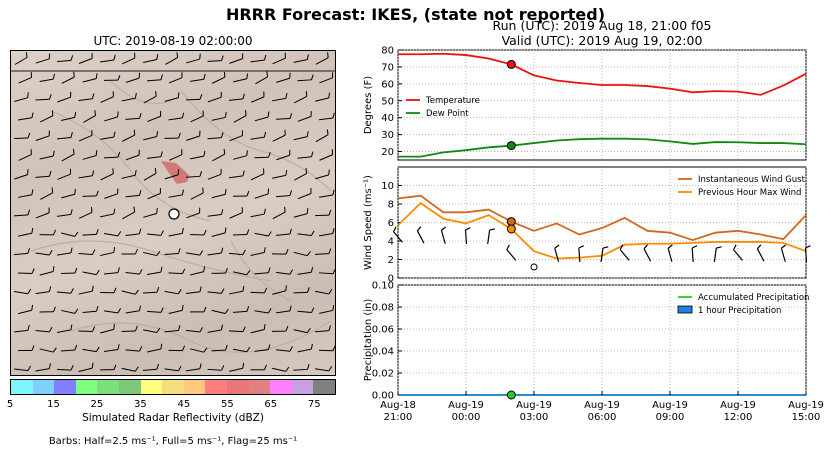  Describe the element at coordinates (466, 405) in the screenshot. I see `x-tick-label: Aug-19` at that location.